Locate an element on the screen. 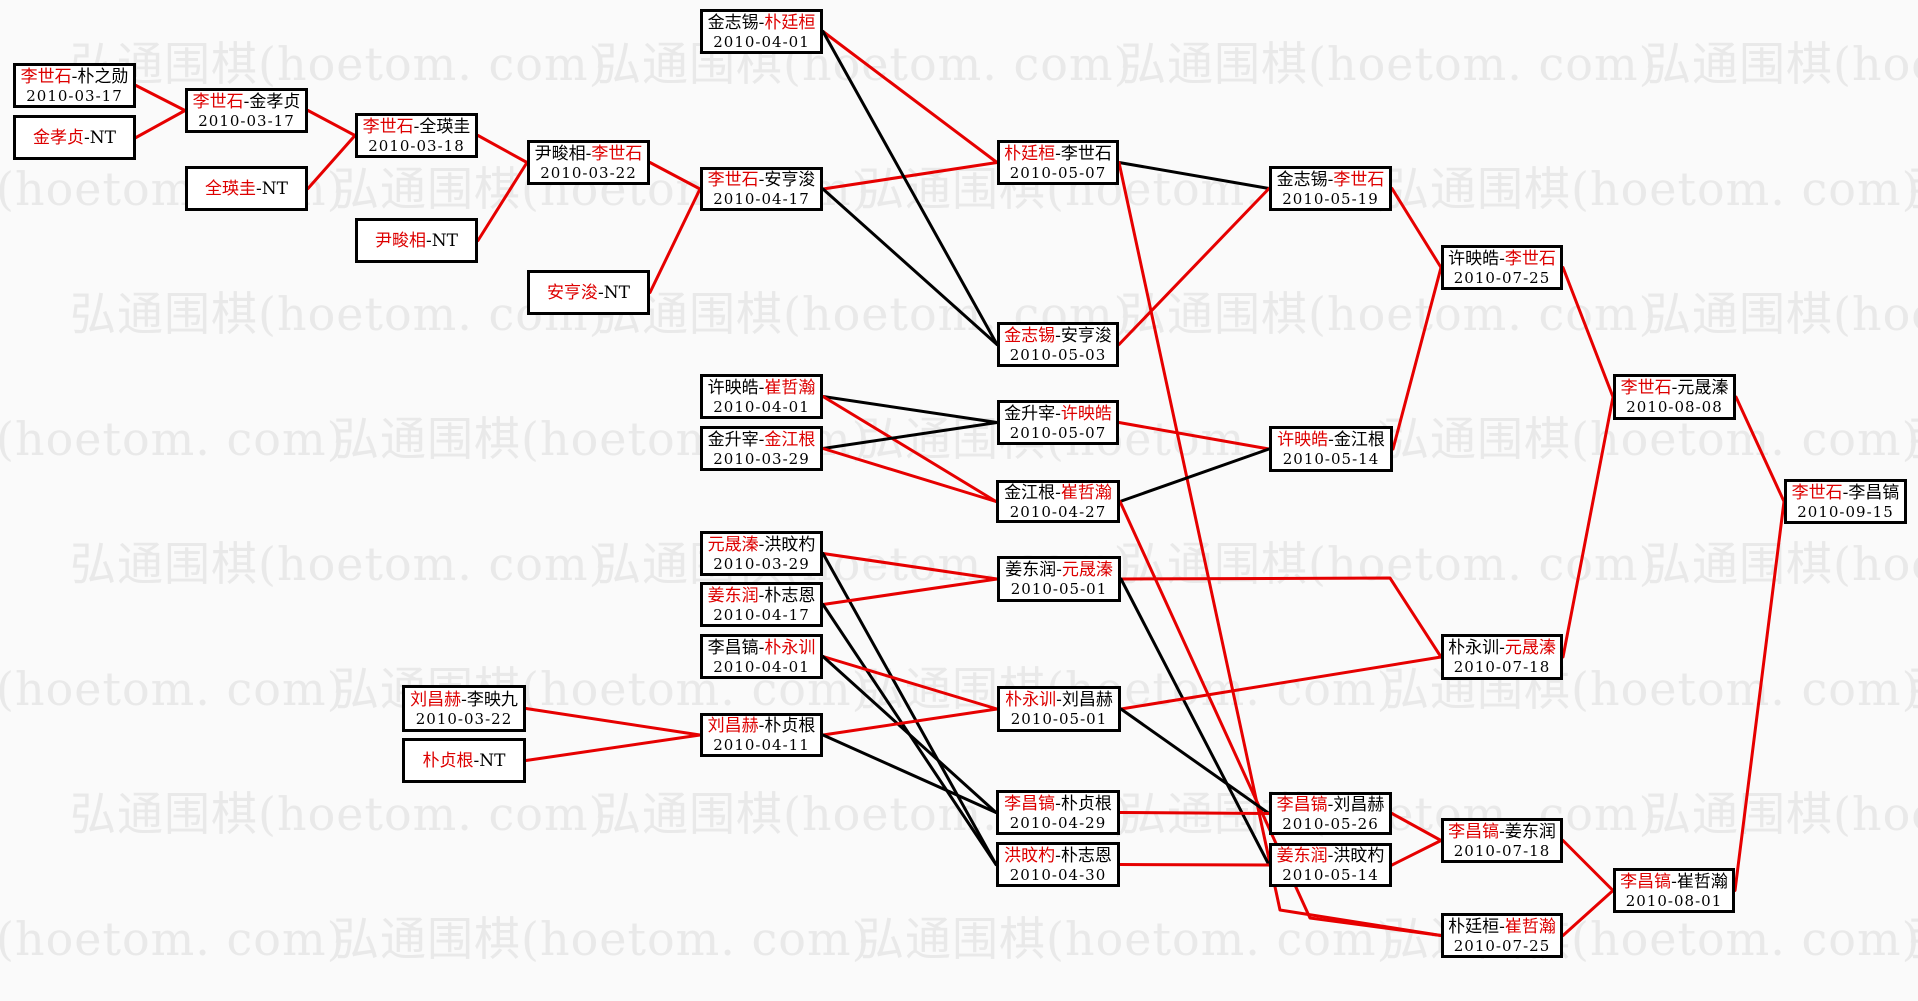 This screenshot has height=1001, width=1918. match-players: 金志锡-朴廷桓 is located at coordinates (762, 23).